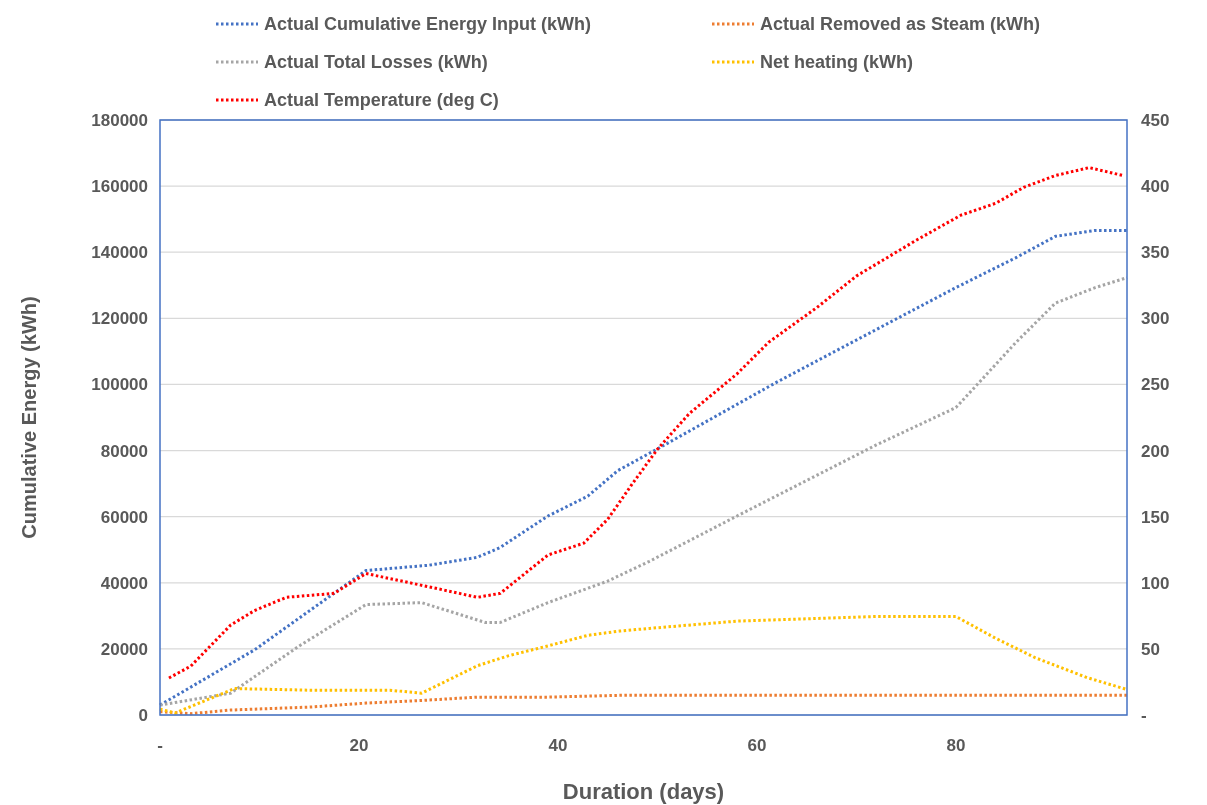 Image resolution: width=1207 pixels, height=805 pixels. I want to click on y-tick-label: 100000, so click(119, 385).